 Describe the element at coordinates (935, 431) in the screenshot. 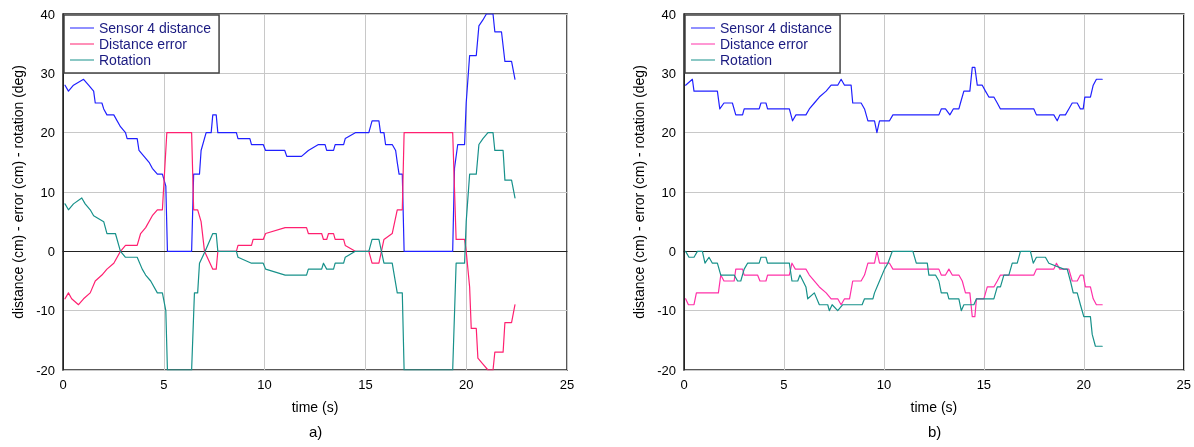

I see `text: b)` at that location.